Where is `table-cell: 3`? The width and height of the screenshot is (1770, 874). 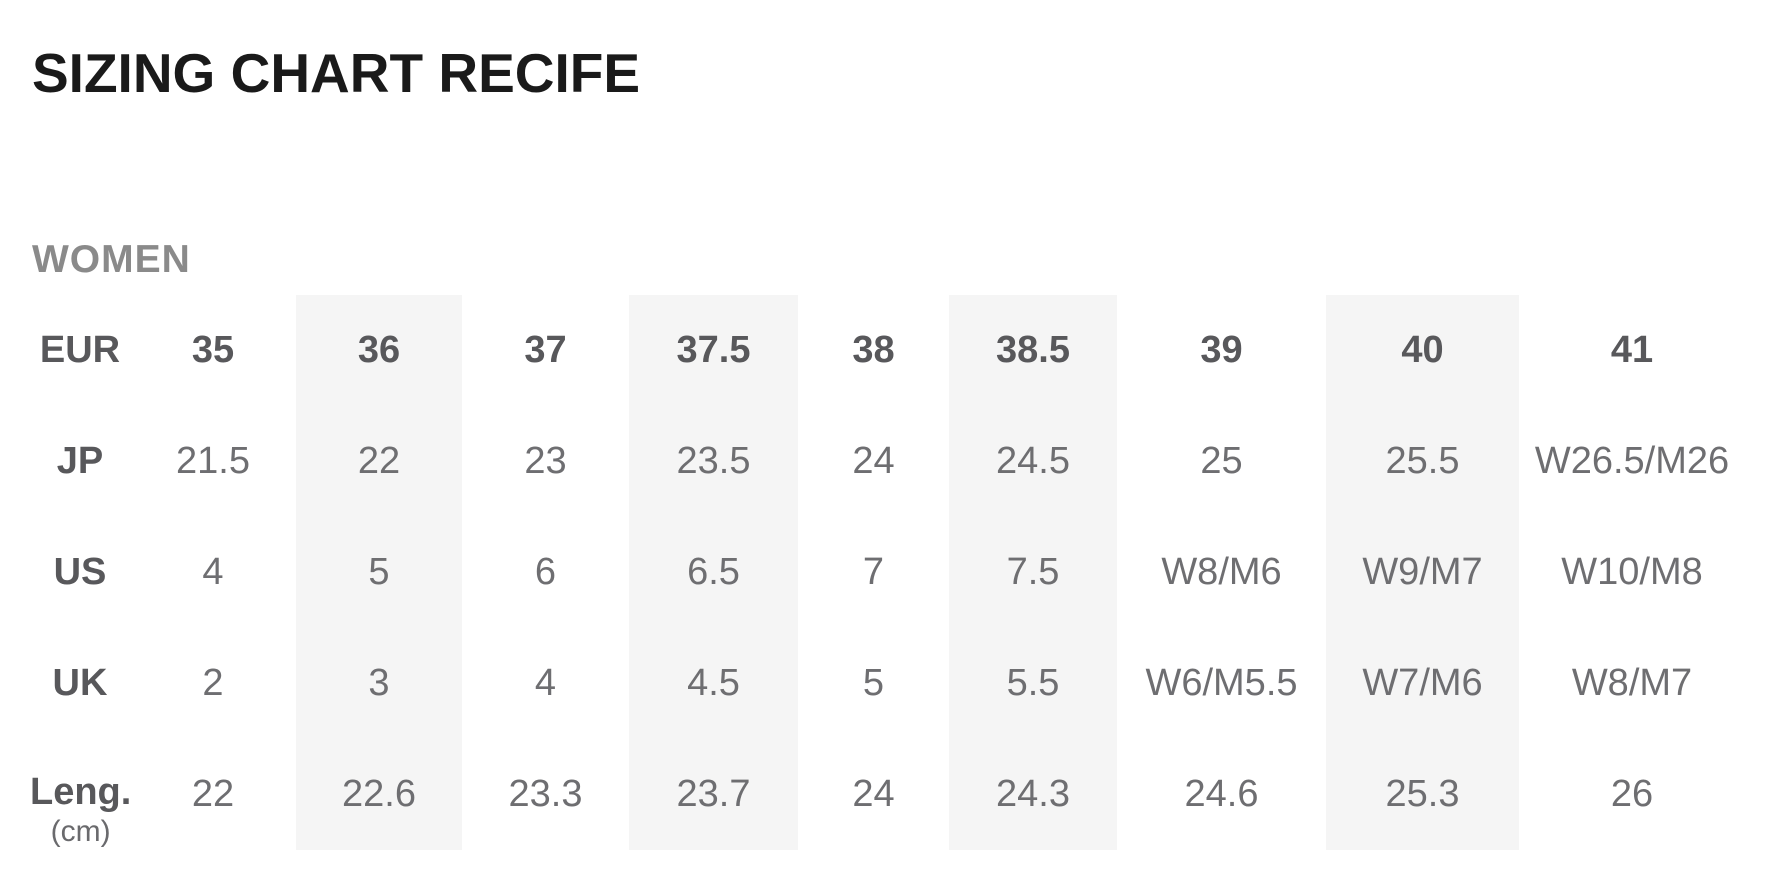
table-cell: 3 is located at coordinates (379, 682).